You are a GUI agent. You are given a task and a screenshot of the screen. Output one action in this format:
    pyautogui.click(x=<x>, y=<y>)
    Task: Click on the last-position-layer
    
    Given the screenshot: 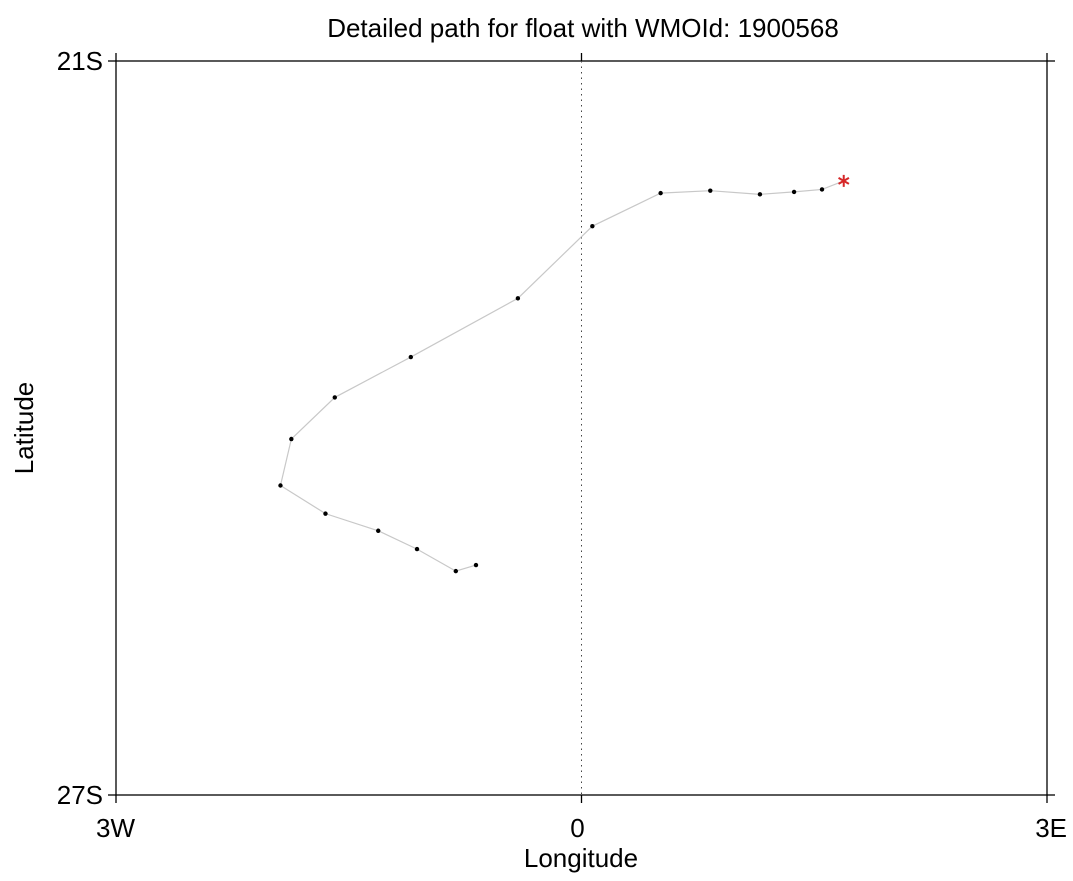 What is the action you would take?
    pyautogui.click(x=844, y=180)
    